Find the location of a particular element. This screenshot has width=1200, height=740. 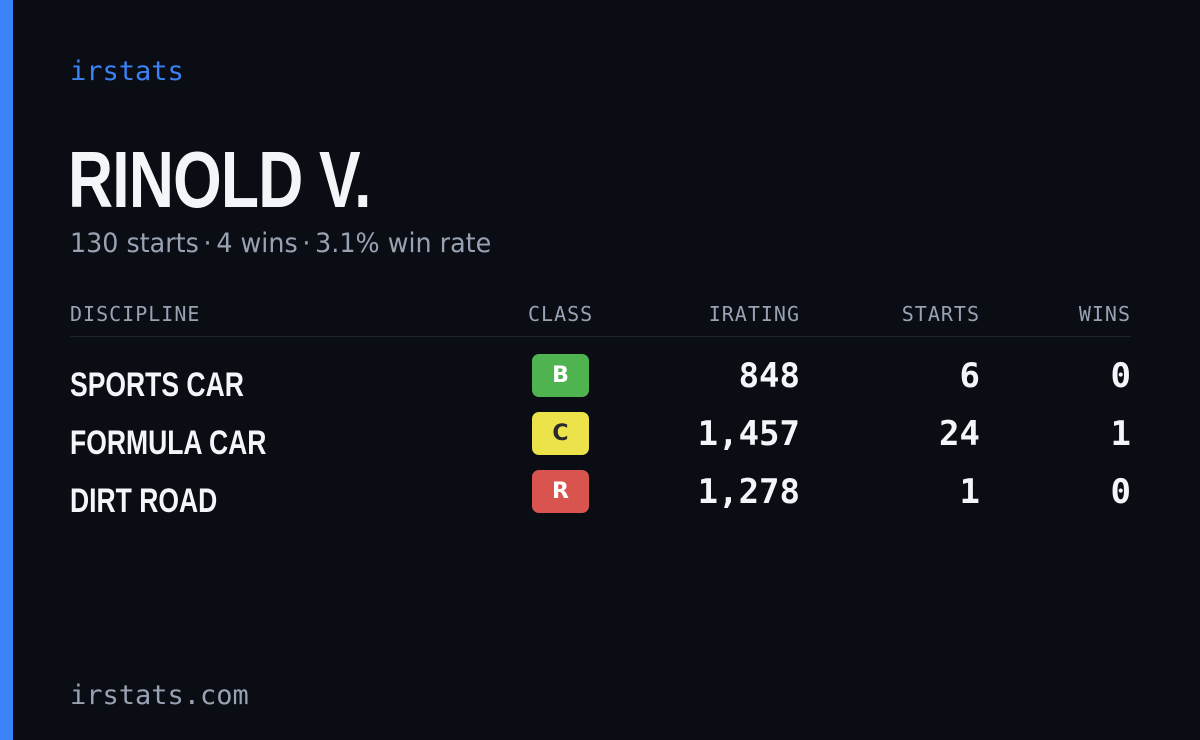

table-row: SPORTS CAR B 848 6 0 is located at coordinates (600, 383).